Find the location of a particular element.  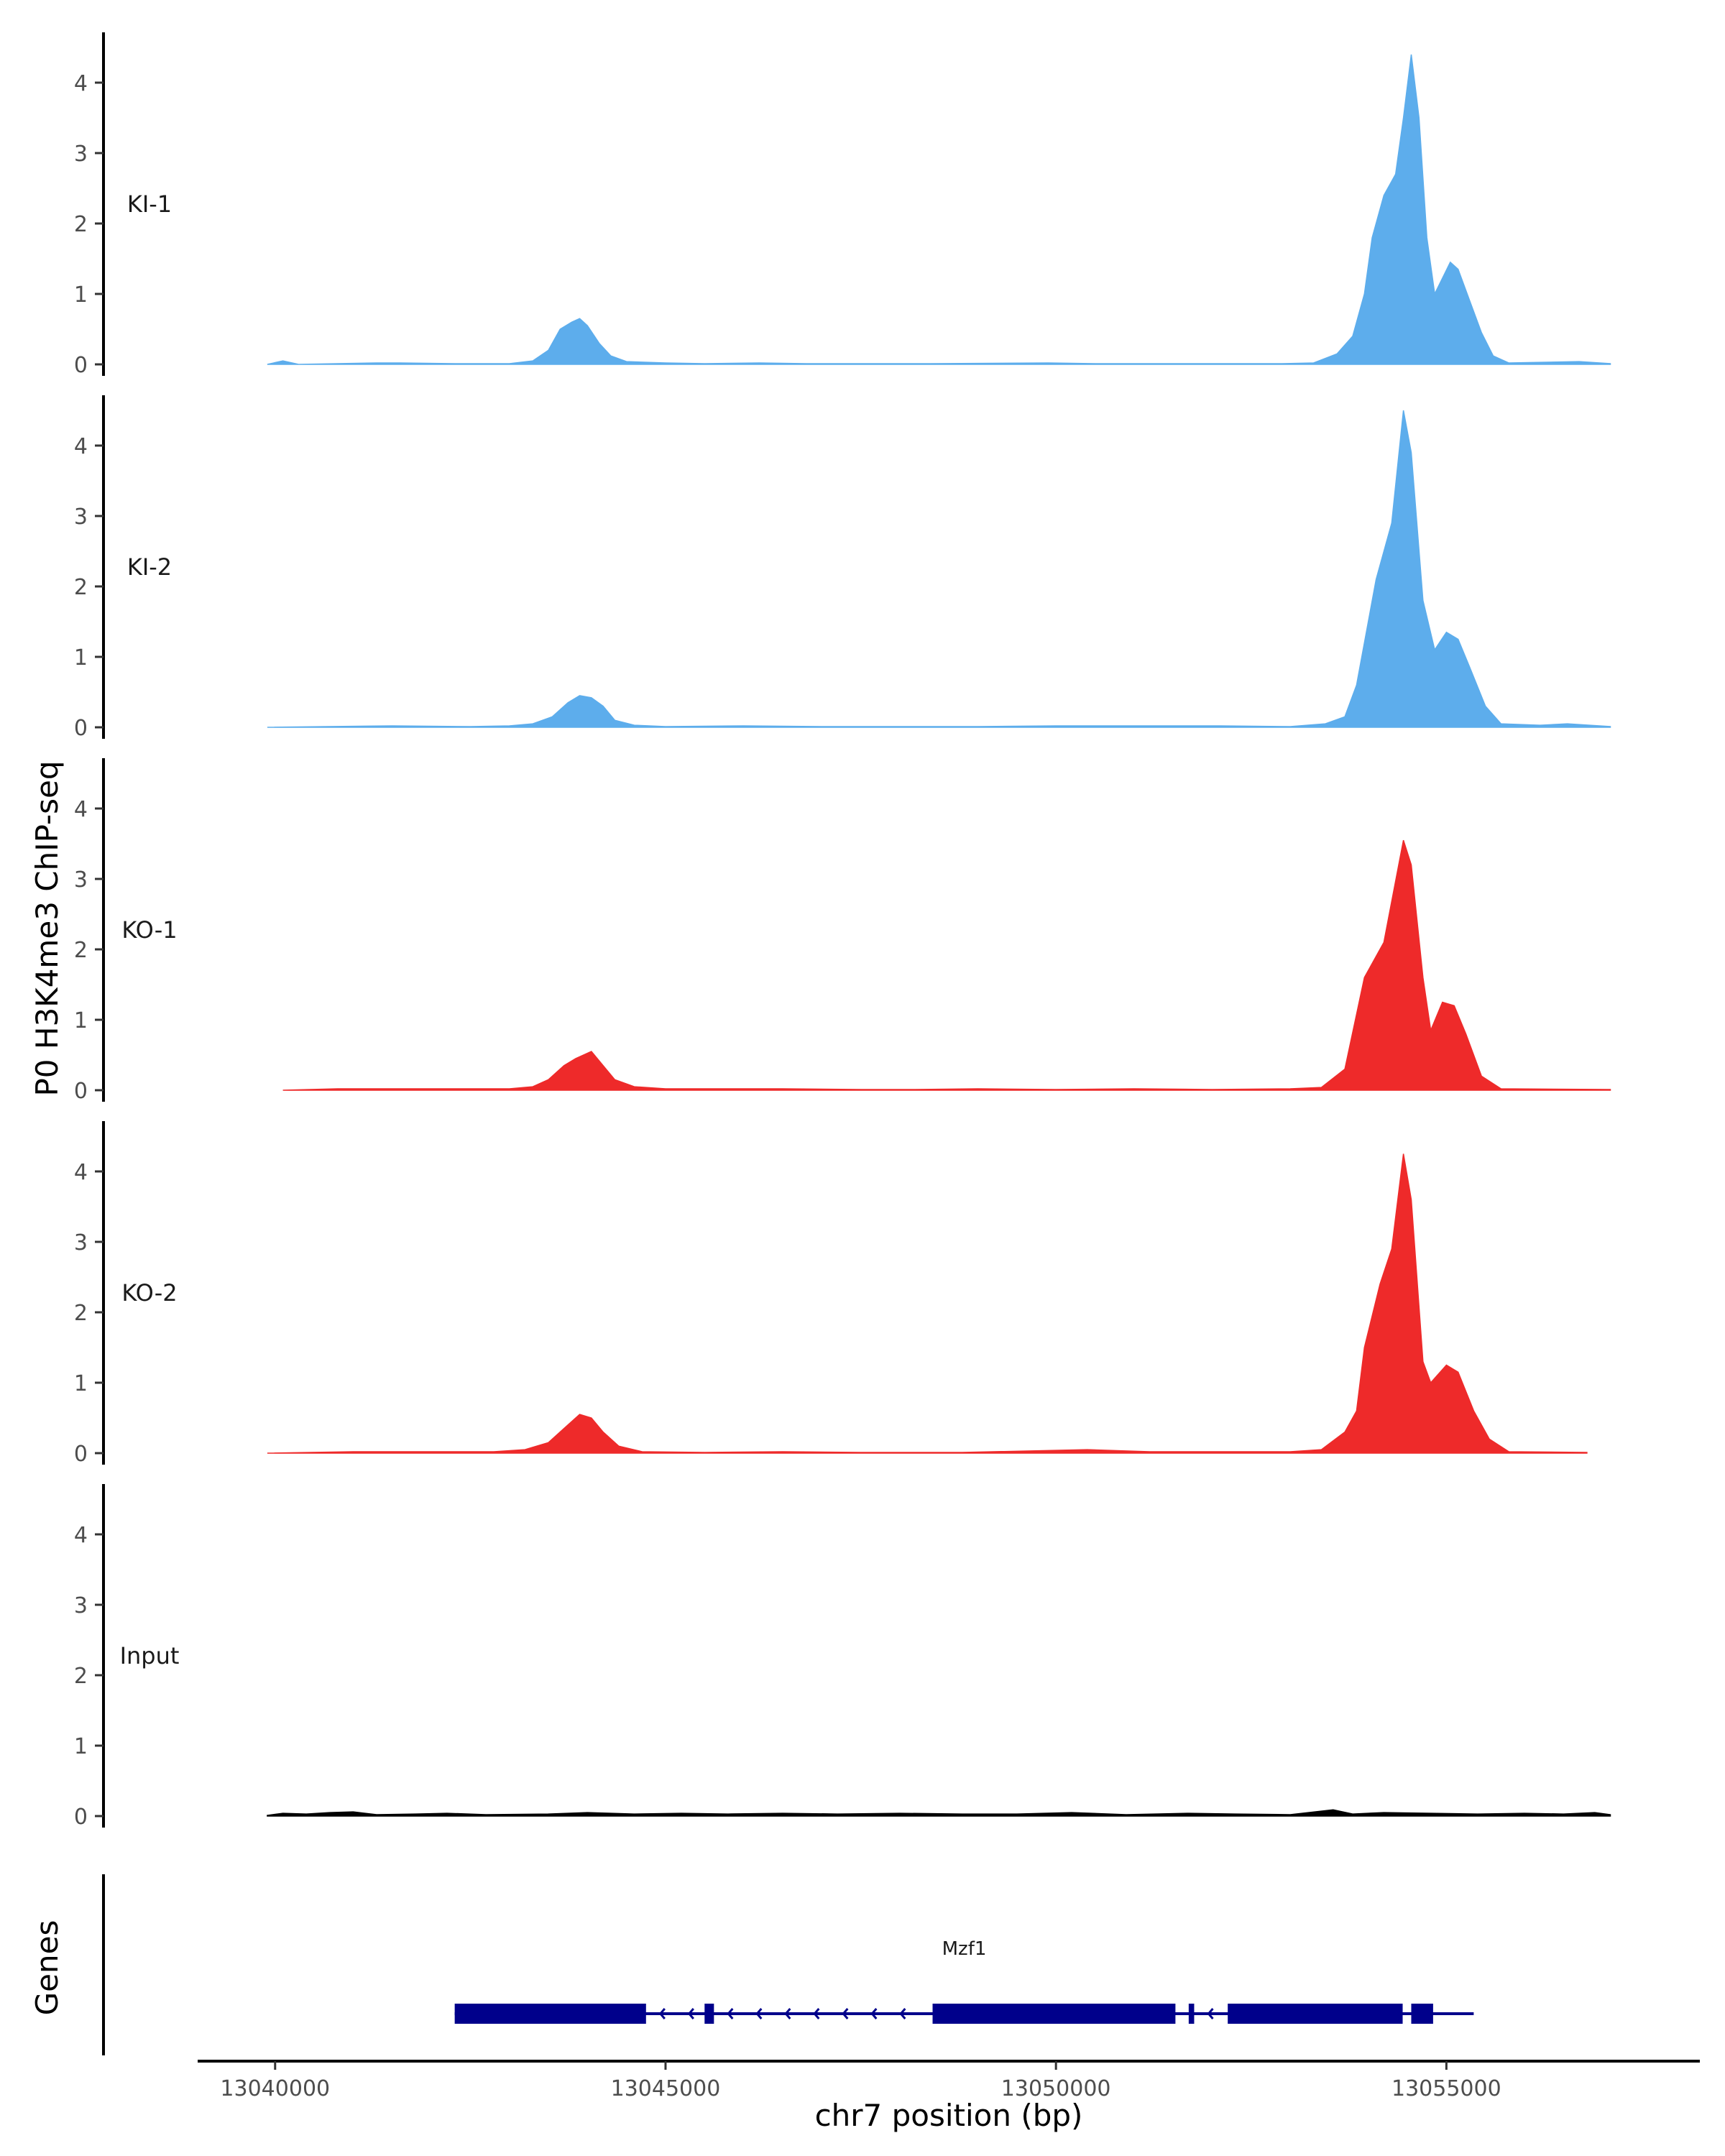

track-label: Input is located at coordinates (150, 1655).